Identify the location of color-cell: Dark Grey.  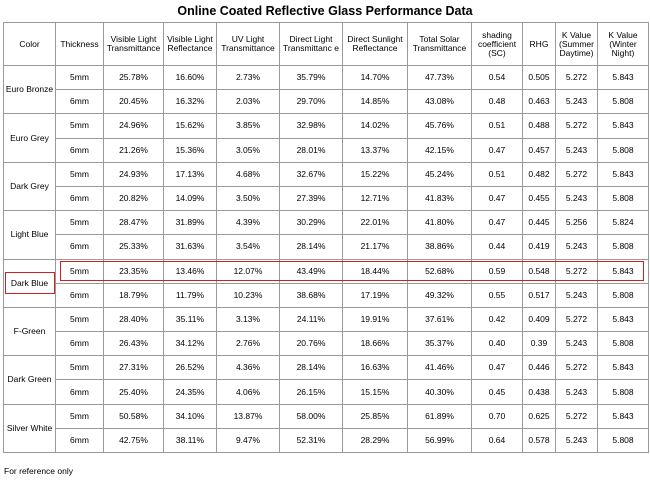
(29, 186).